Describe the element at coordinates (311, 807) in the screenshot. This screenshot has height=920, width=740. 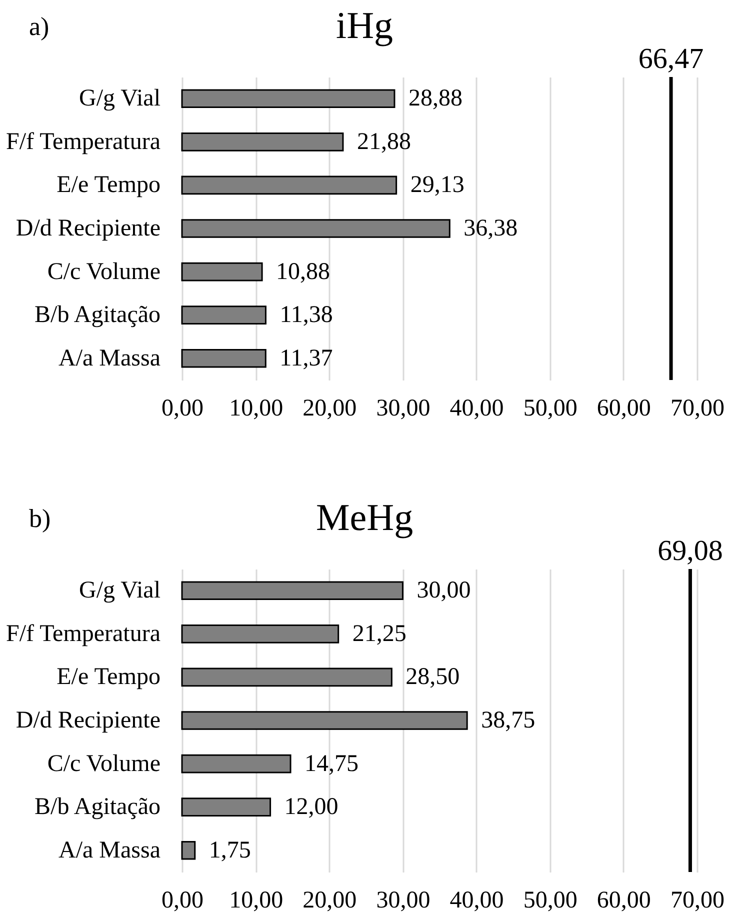
I see `data-label: 12,00` at that location.